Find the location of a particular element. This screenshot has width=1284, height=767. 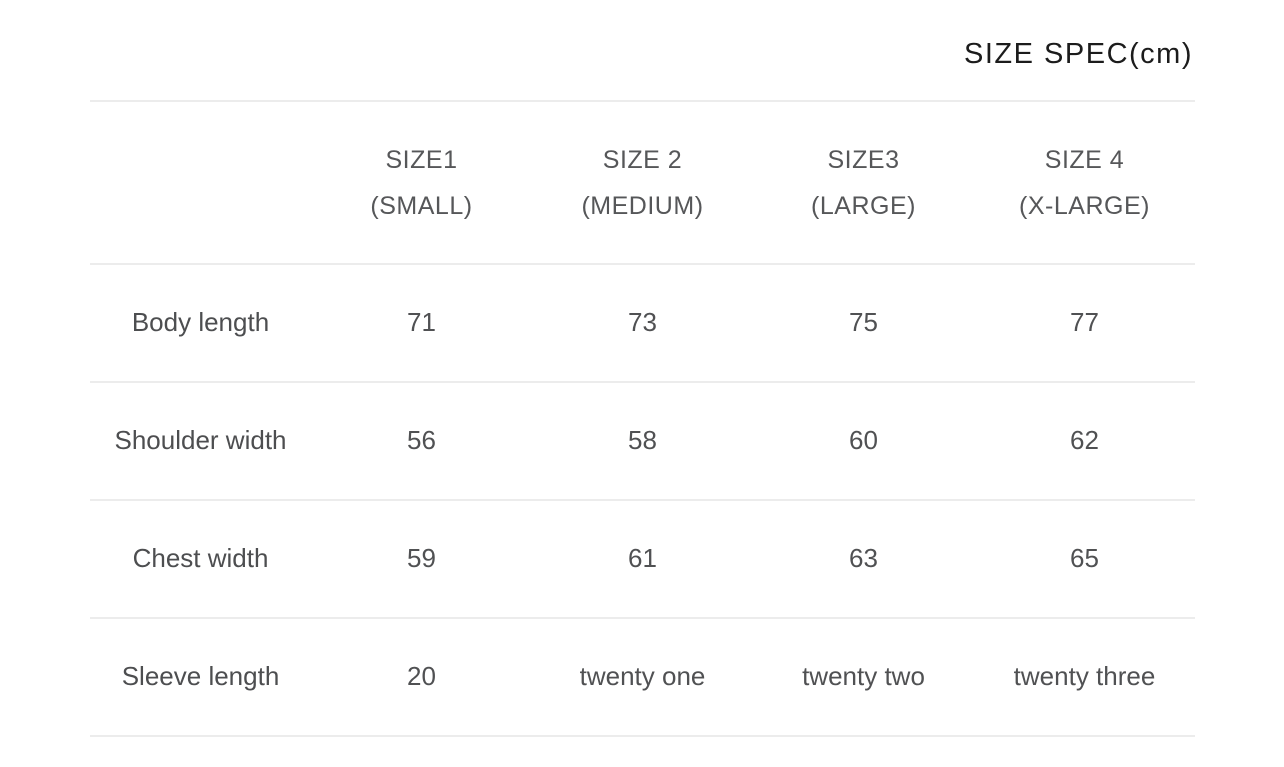

row-label-sleeve-length: Sleeve length is located at coordinates (200, 676).